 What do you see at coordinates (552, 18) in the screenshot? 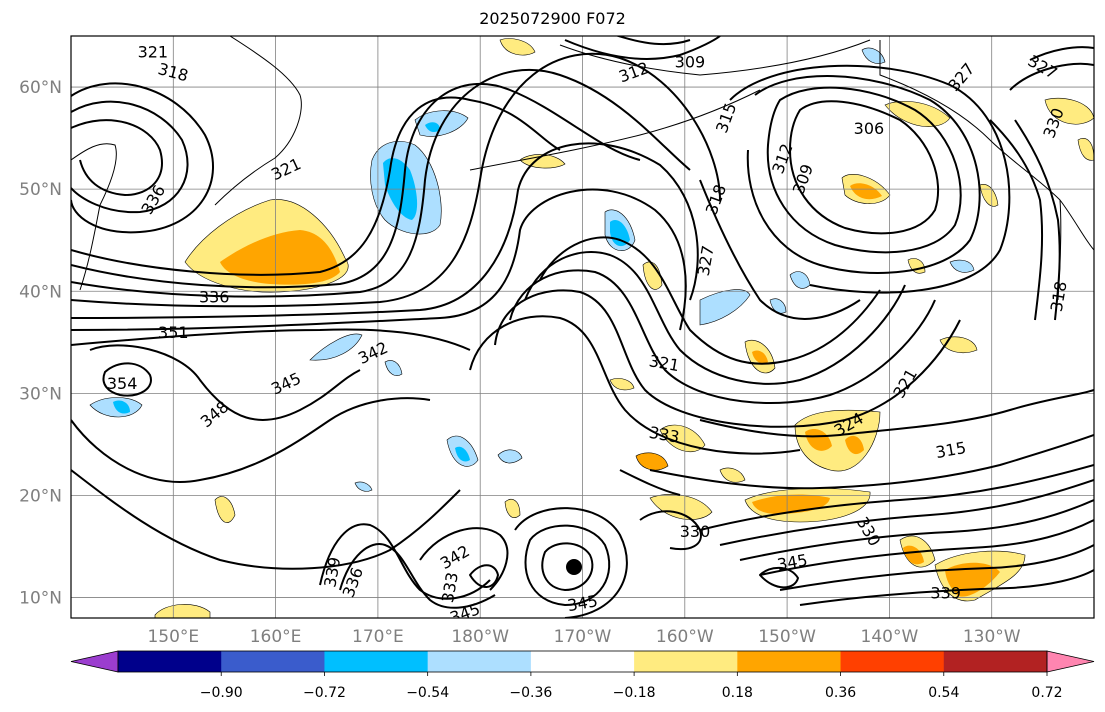
I see `map-title: 2025072900 F072` at bounding box center [552, 18].